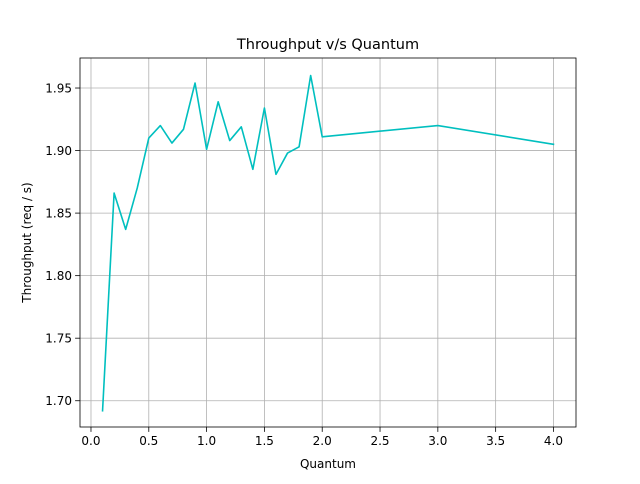 The height and width of the screenshot is (484, 640). What do you see at coordinates (58, 151) in the screenshot?
I see `y-tick-label: 1.90` at bounding box center [58, 151].